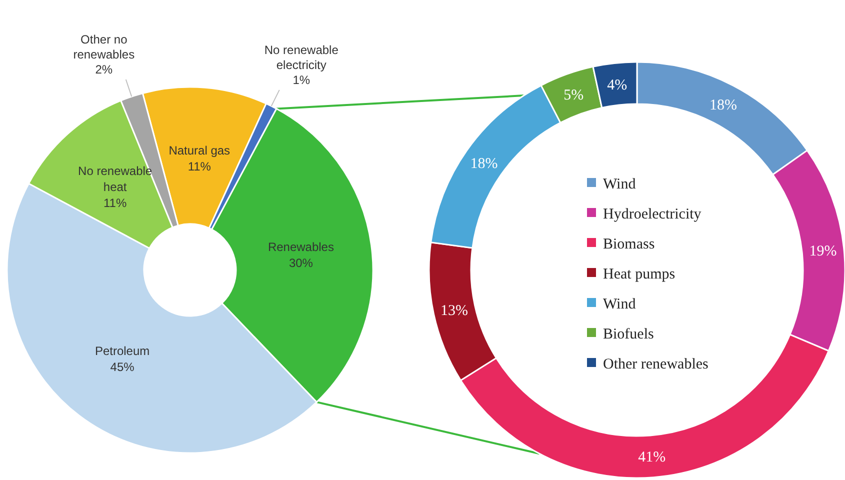 Image resolution: width=845 pixels, height=480 pixels. What do you see at coordinates (122, 351) in the screenshot?
I see `slice-label: Petroleum` at bounding box center [122, 351].